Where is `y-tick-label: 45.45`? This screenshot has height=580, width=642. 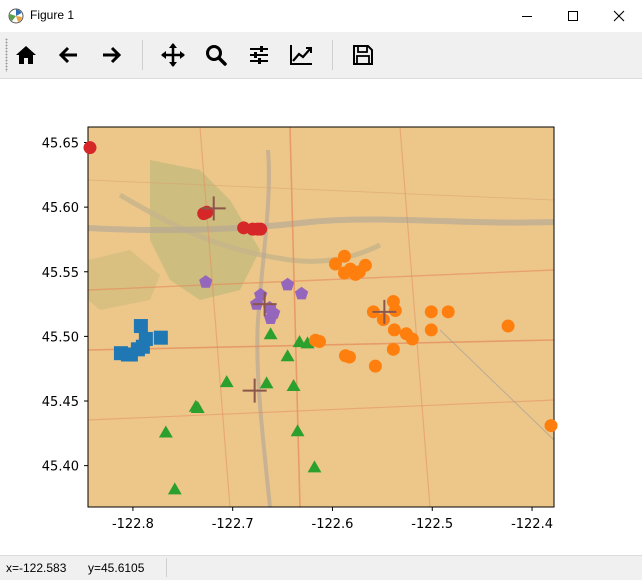 y-tick-label: 45.45 is located at coordinates (60, 402).